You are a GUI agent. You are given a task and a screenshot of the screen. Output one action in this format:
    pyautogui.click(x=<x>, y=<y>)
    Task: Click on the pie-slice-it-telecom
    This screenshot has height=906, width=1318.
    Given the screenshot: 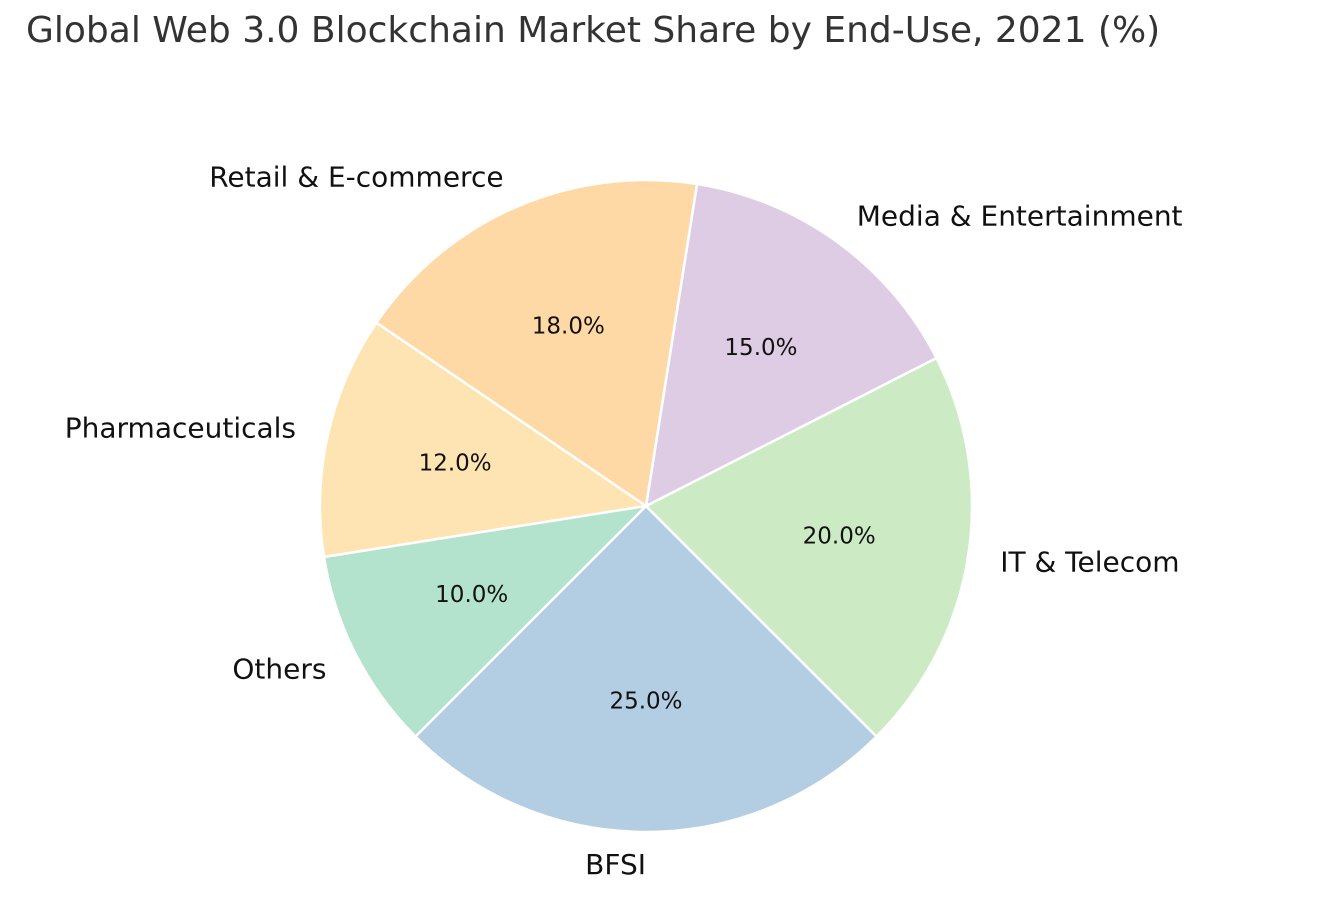 What is the action you would take?
    pyautogui.click(x=809, y=547)
    